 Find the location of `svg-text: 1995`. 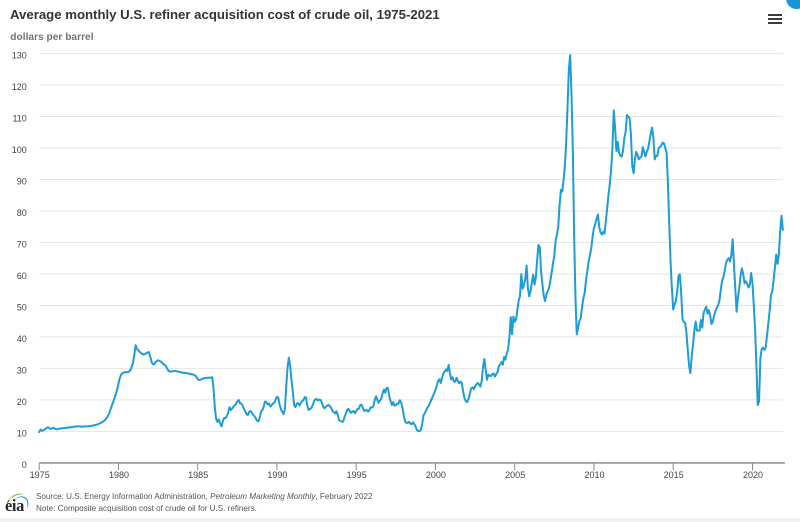

svg-text: 1995 is located at coordinates (357, 475).